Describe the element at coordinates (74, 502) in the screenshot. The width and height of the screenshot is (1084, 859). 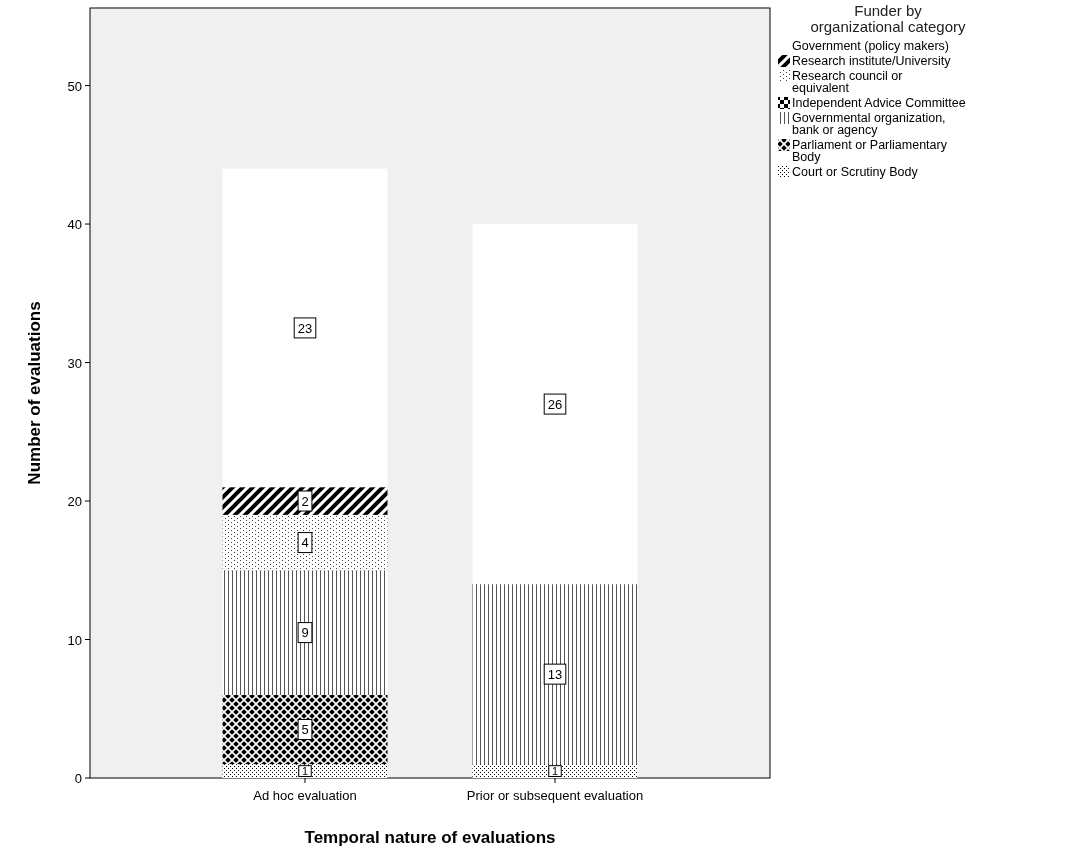
I see `y-tick-label: 20` at that location.